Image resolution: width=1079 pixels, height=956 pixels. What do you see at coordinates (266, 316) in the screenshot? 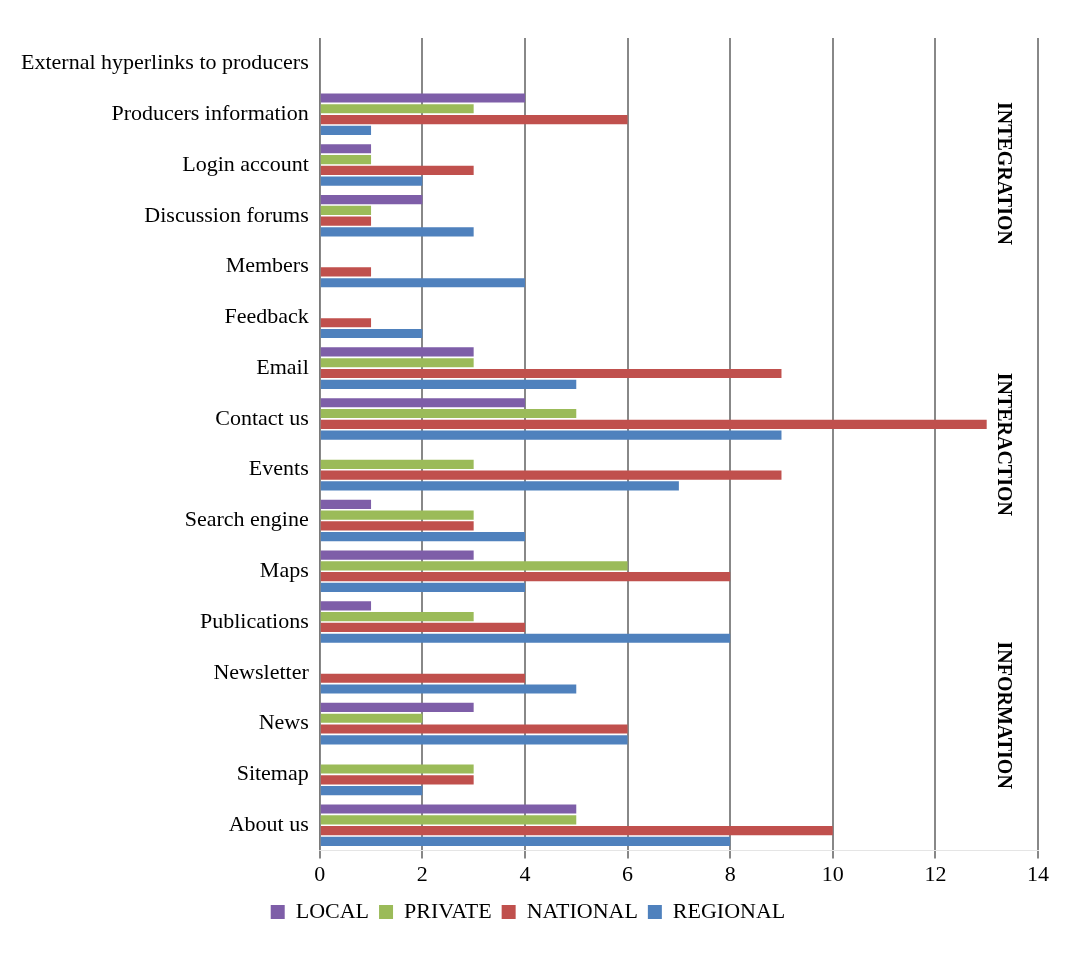
I see `y-tick-label: Feedback` at bounding box center [266, 316].